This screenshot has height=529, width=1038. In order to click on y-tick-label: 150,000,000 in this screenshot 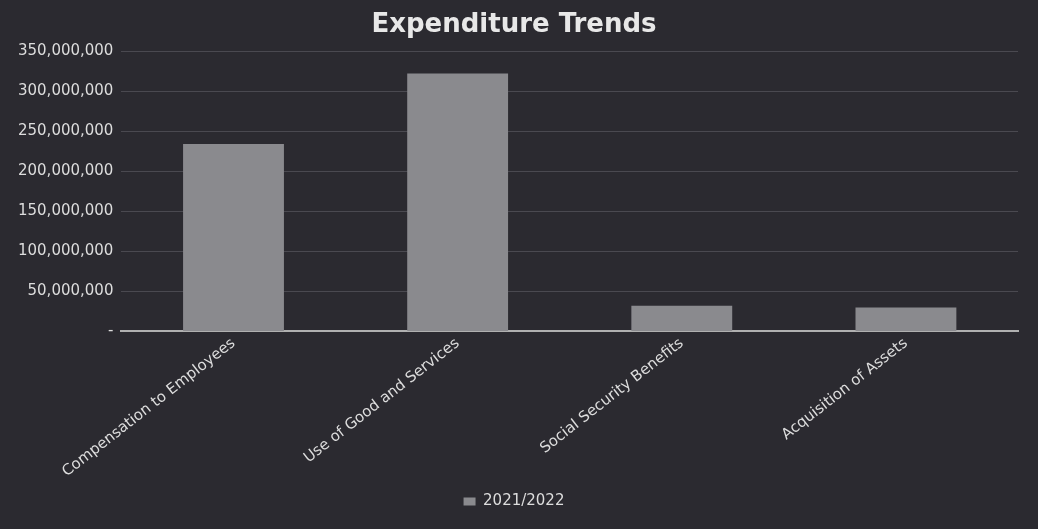, I will do `click(65, 210)`.